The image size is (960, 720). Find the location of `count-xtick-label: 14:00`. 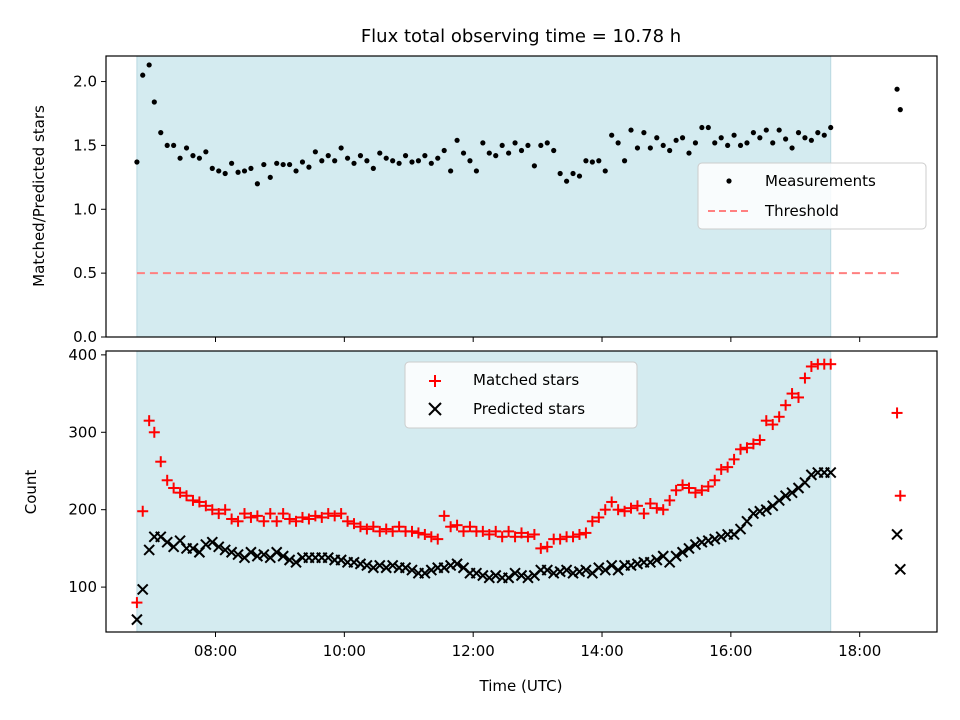

count-xtick-label: 14:00 is located at coordinates (601, 651).